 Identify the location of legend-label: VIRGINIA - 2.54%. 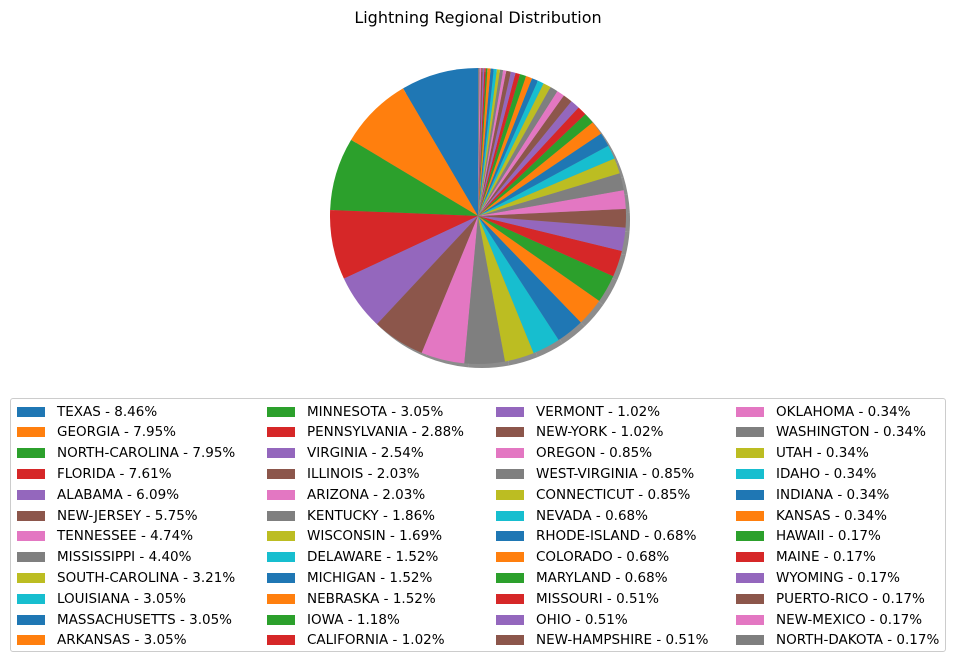
(365, 453).